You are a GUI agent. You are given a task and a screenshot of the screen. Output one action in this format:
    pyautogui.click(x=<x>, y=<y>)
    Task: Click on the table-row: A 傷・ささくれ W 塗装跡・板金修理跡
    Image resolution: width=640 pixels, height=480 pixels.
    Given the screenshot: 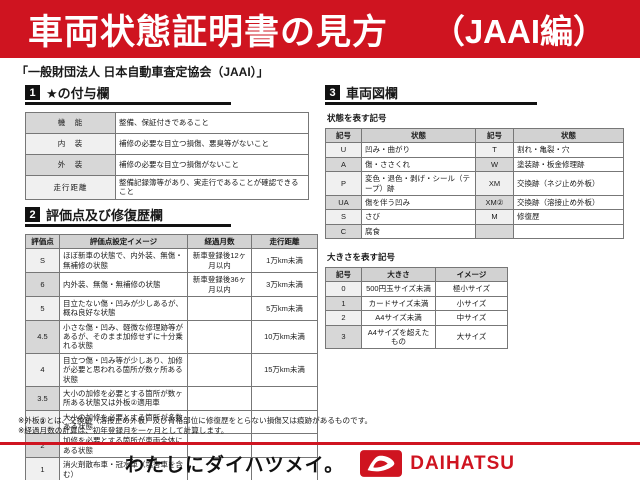 What is the action you would take?
    pyautogui.click(x=474, y=164)
    